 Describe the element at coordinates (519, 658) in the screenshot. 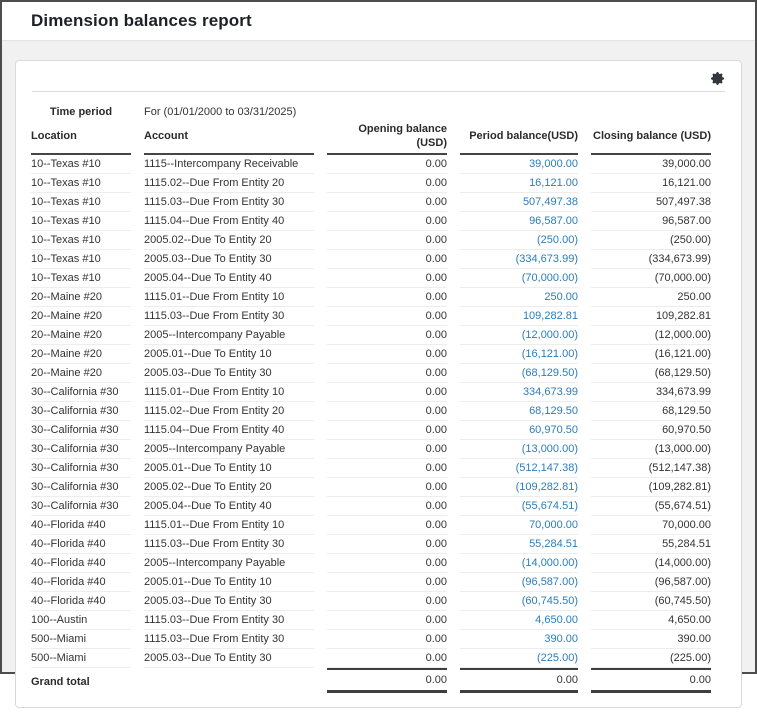

I see `cell-period-balance: (225.00)` at that location.